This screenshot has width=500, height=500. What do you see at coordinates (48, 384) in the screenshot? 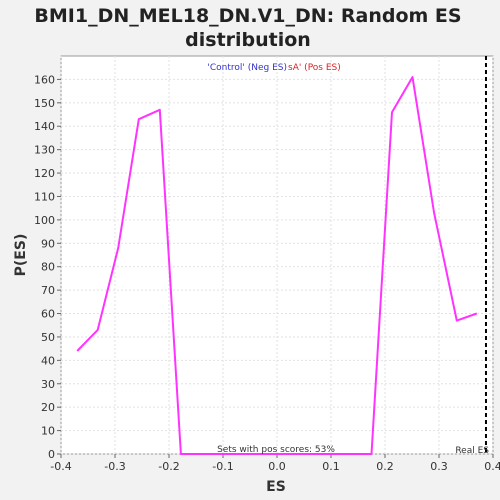
I see `y-tick-label: 30` at bounding box center [48, 384].